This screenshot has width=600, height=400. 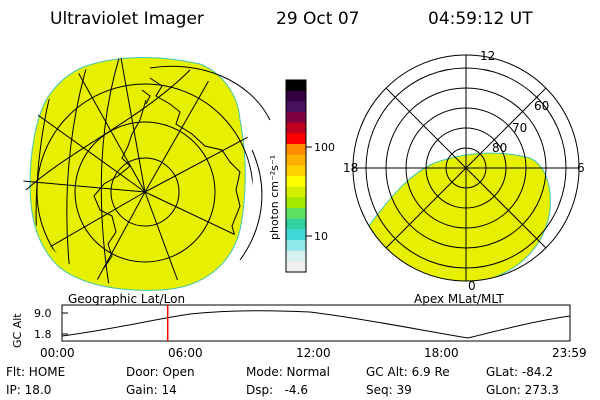 What do you see at coordinates (126, 299) in the screenshot?
I see `geographic-panel-label: Geographic Lat/Lon` at bounding box center [126, 299].